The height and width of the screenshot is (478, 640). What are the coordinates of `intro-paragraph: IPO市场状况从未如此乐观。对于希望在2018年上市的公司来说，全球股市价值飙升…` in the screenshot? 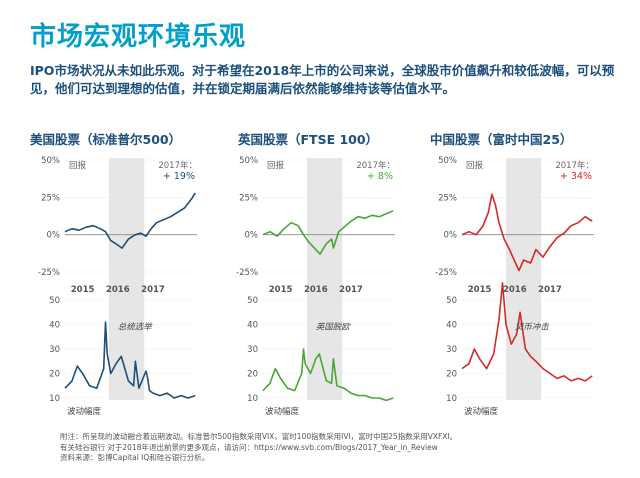 It's located at (322, 79).